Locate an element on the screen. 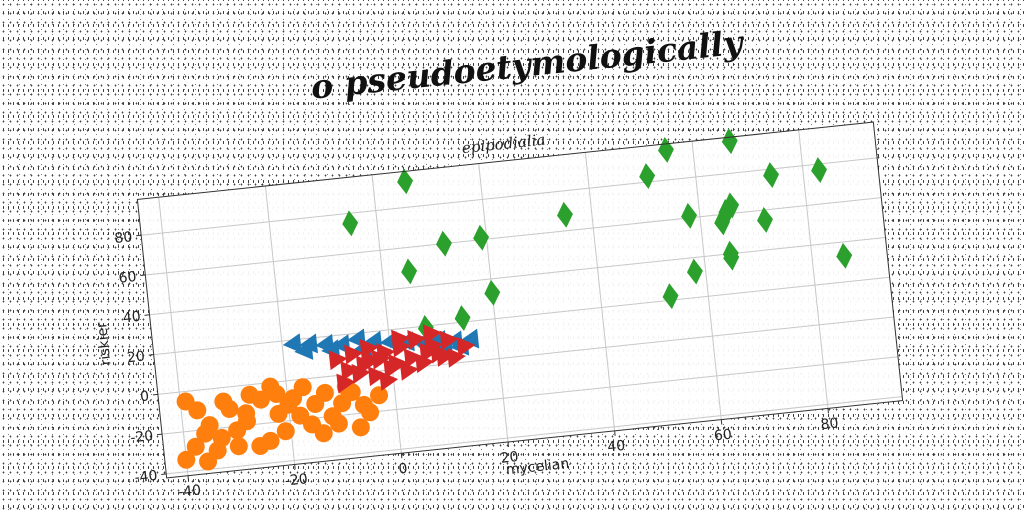 This screenshot has height=512, width=1024. x-tick-label: 40 is located at coordinates (616, 447).